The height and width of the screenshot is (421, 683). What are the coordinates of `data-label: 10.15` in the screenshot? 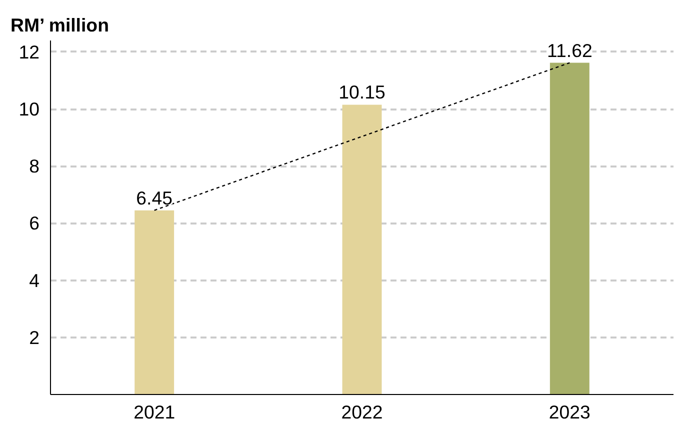 It's located at (362, 92).